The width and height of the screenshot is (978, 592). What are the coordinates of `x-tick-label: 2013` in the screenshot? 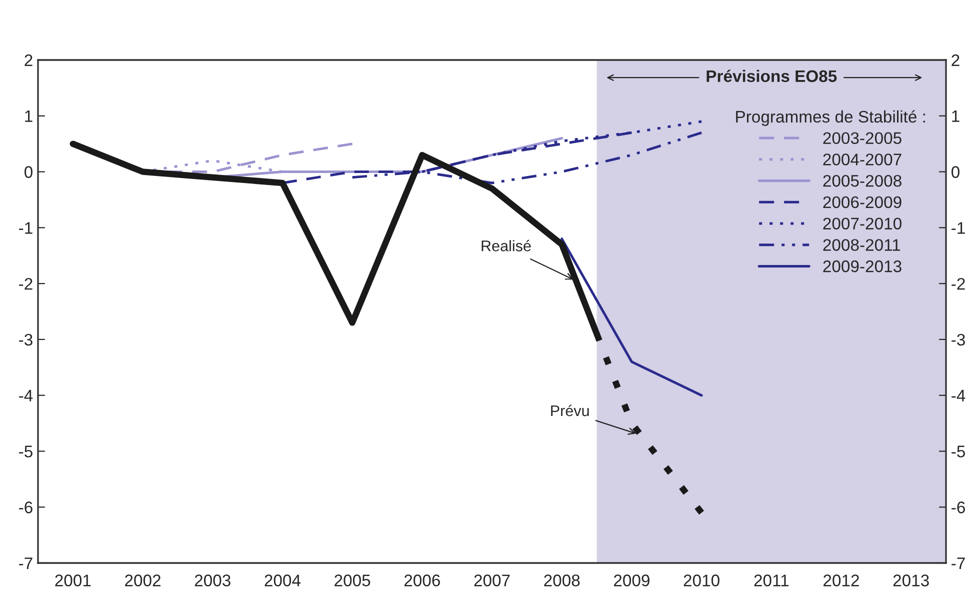 It's located at (911, 580).